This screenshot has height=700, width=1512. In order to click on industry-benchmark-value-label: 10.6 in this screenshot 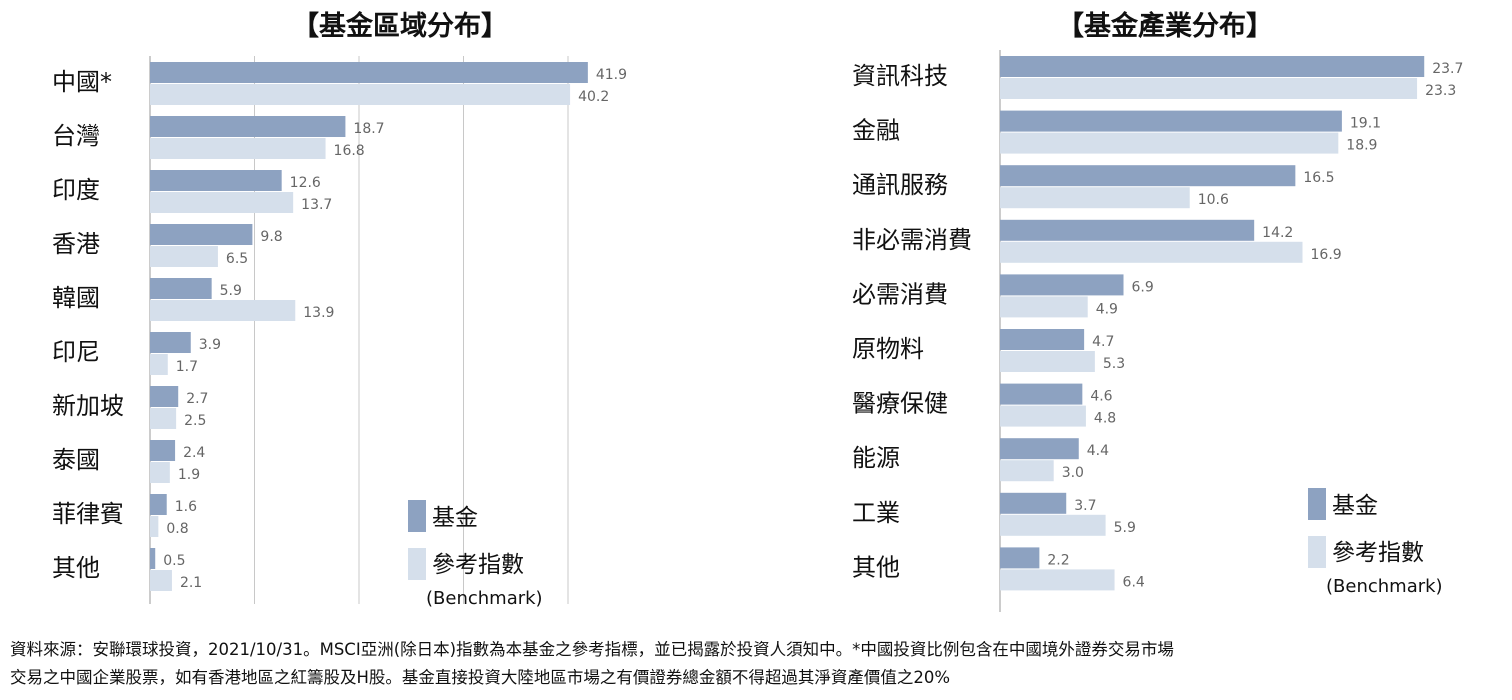, I will do `click(1213, 200)`.